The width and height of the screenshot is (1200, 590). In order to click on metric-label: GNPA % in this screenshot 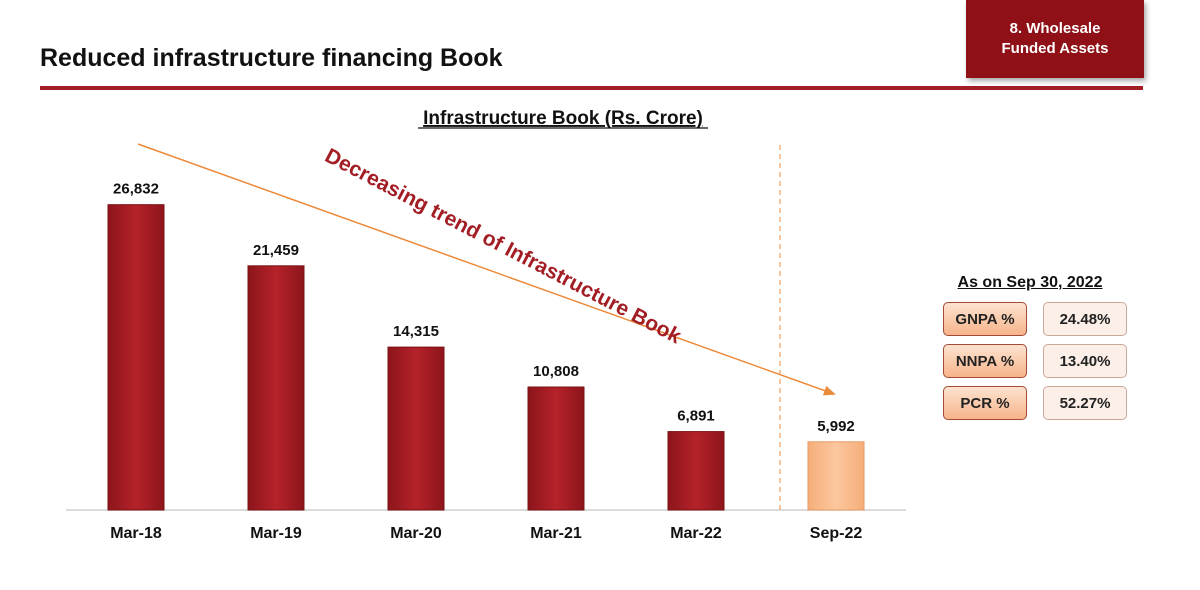, I will do `click(985, 319)`.